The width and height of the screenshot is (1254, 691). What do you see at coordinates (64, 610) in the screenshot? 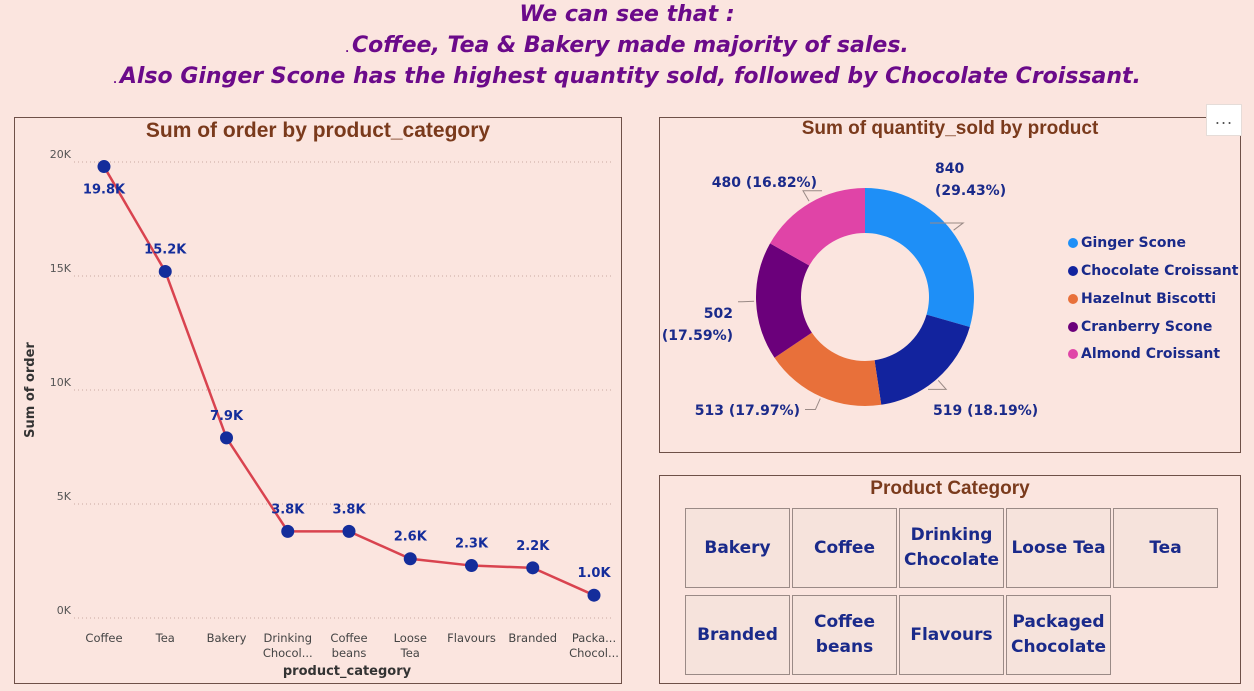
I see `y-tick-label: 0K` at bounding box center [64, 610].